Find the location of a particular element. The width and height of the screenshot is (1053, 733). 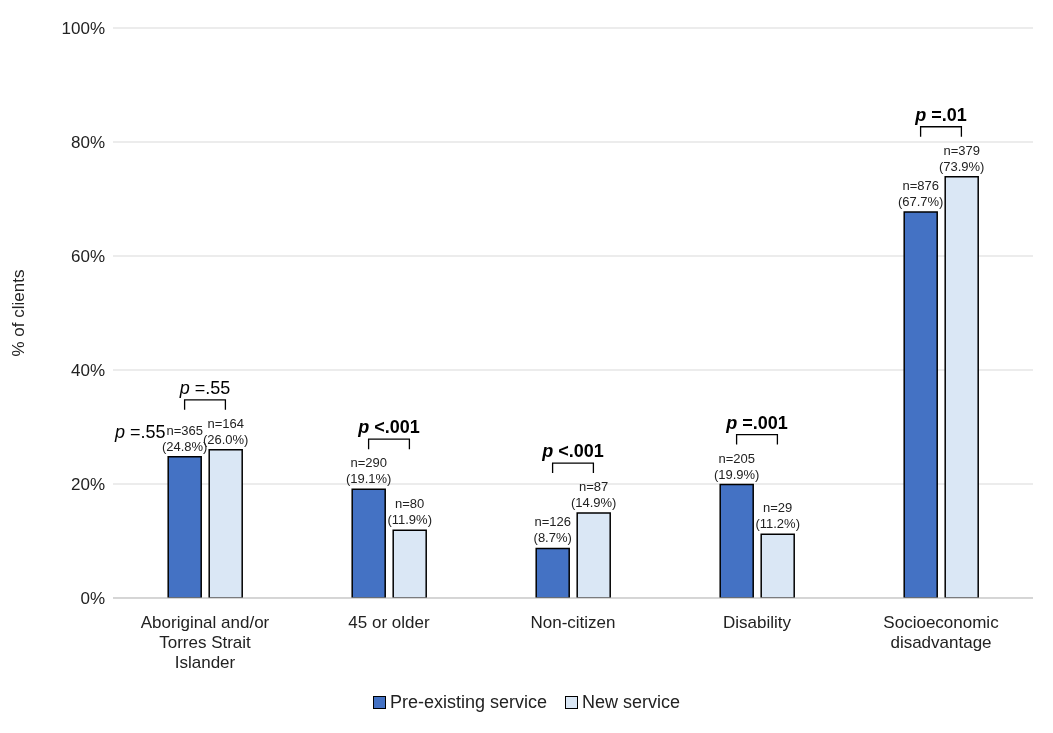

x-tick-label: 45 or older is located at coordinates (389, 622).